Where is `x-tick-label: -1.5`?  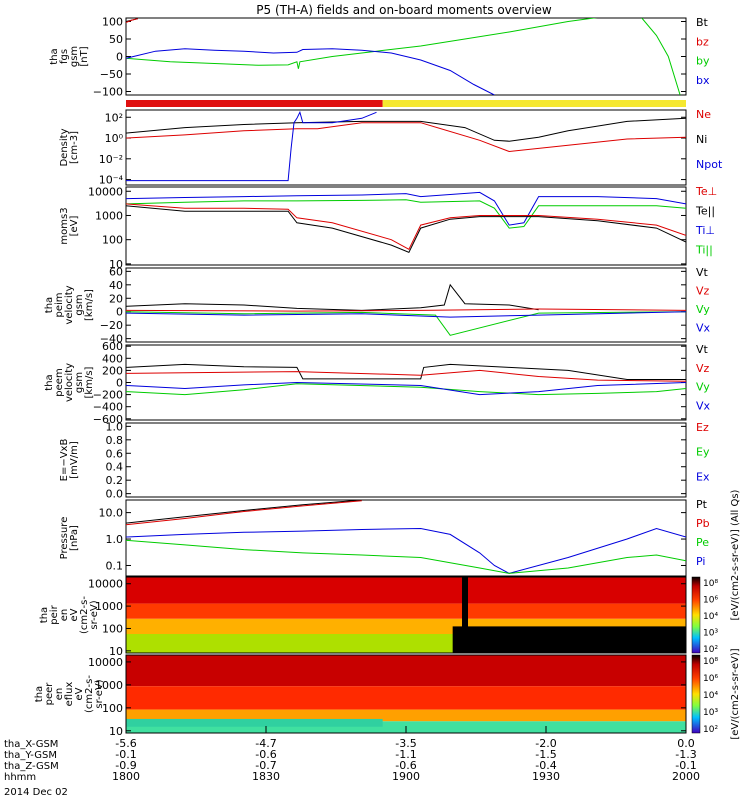
x-tick-label: -1.5 is located at coordinates (545, 754).